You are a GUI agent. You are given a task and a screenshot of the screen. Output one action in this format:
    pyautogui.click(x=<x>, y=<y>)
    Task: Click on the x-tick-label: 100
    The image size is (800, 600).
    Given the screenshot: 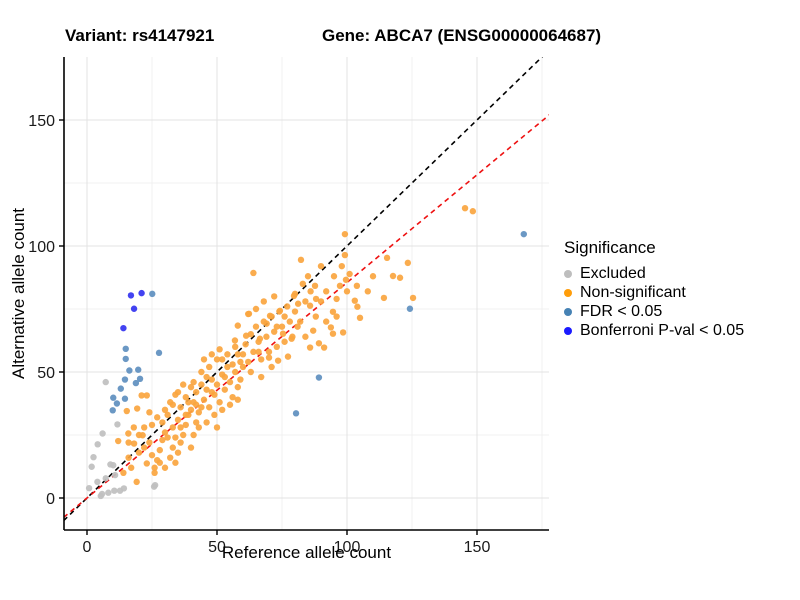 What is the action you would take?
    pyautogui.click(x=347, y=547)
    